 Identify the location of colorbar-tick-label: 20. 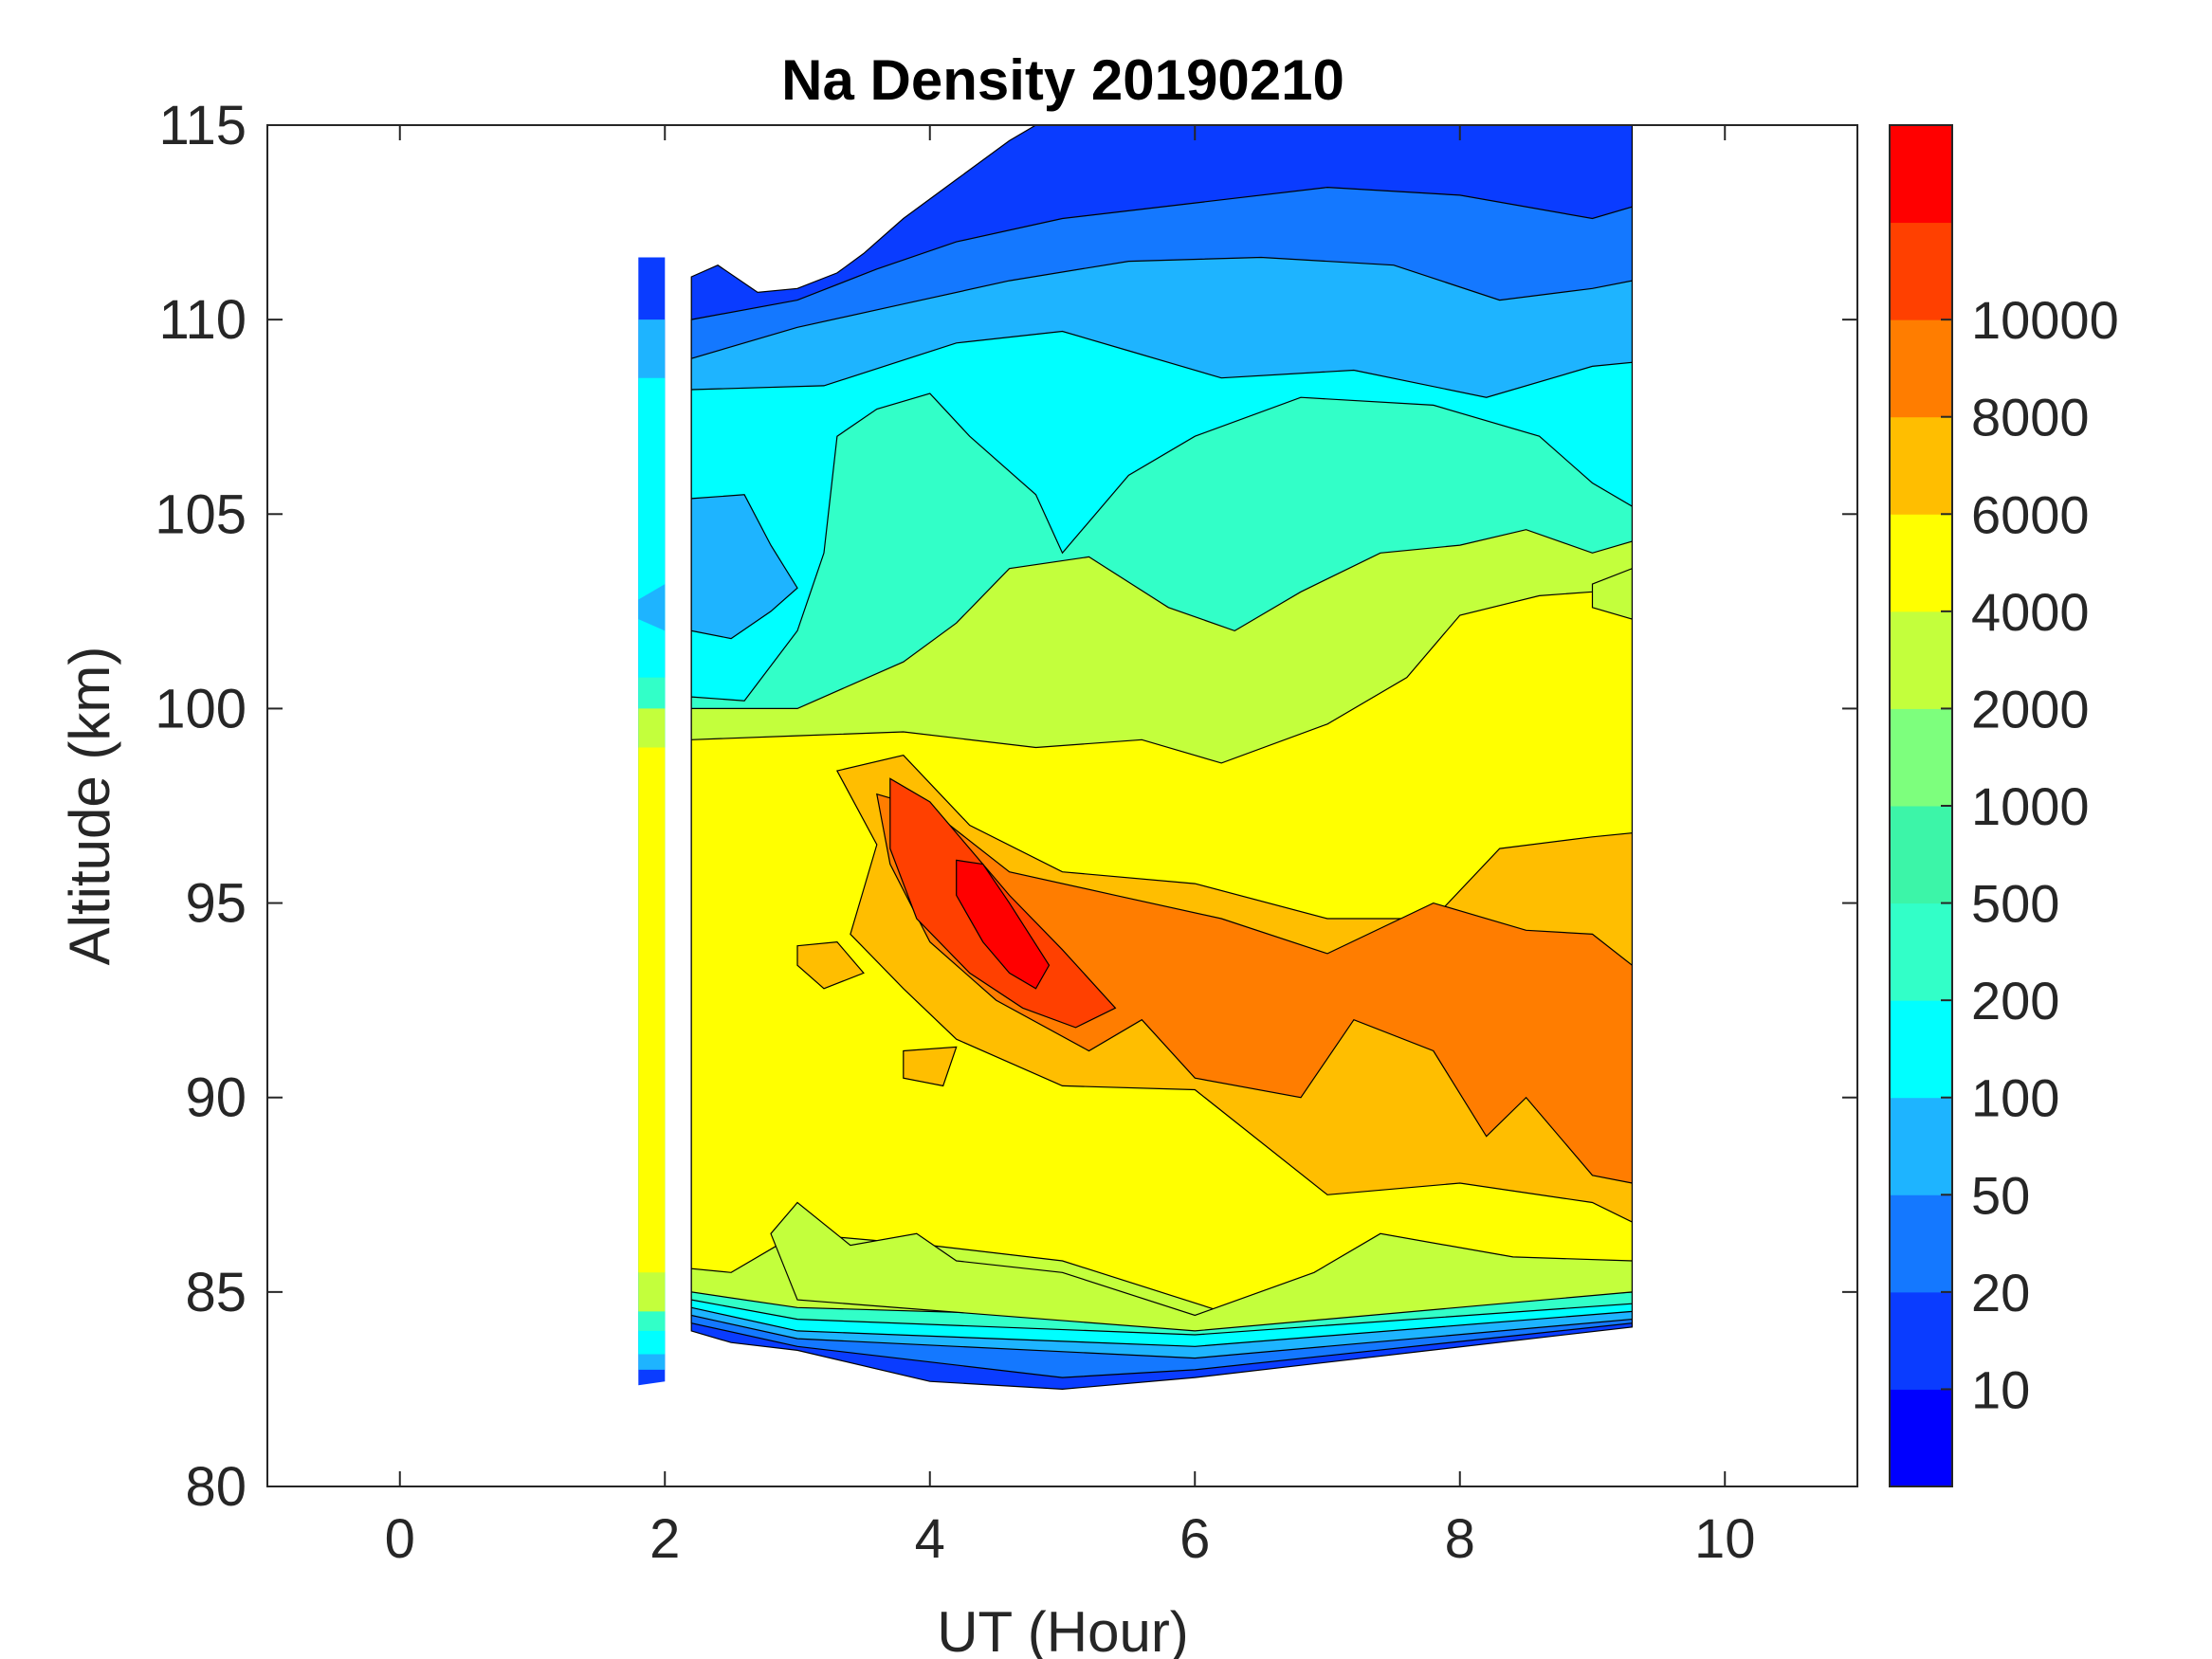
(2000, 1292).